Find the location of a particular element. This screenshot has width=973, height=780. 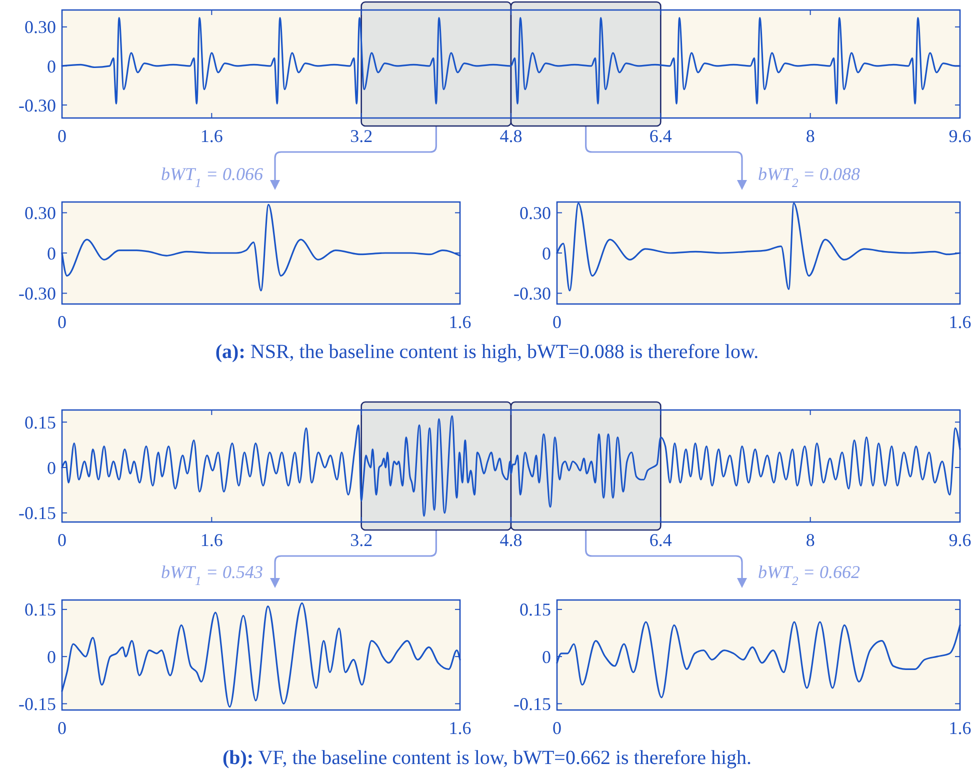

chart-title: bWT$_{1}$ = 0.066 is located at coordinates (212, 177).